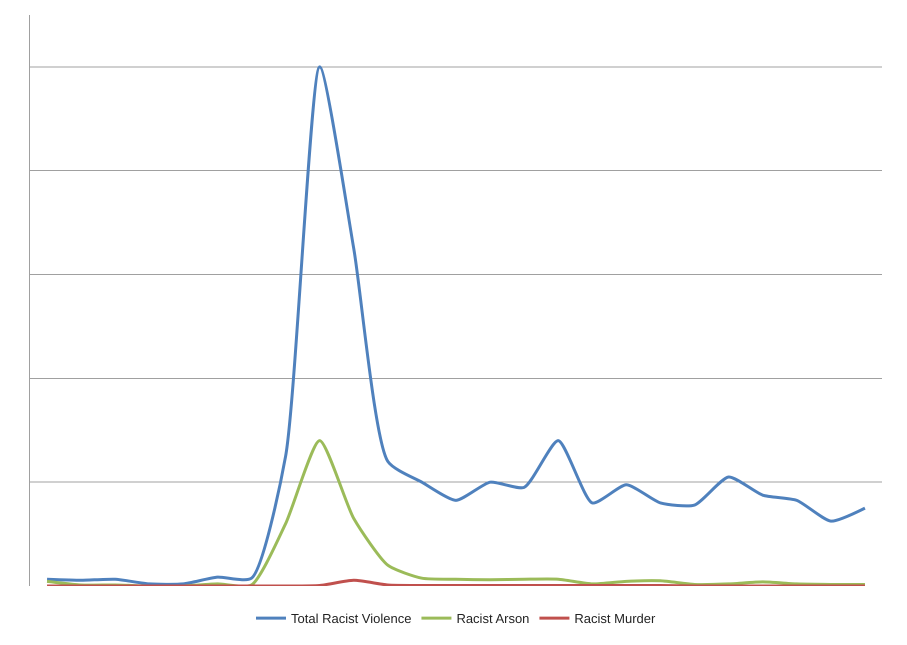  Describe the element at coordinates (615, 618) in the screenshot. I see `legend-label: Racist Murder` at that location.